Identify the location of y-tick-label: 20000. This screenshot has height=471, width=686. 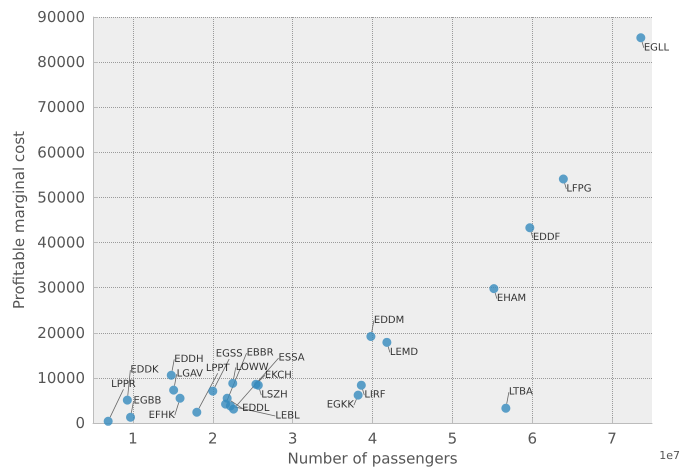
(61, 333).